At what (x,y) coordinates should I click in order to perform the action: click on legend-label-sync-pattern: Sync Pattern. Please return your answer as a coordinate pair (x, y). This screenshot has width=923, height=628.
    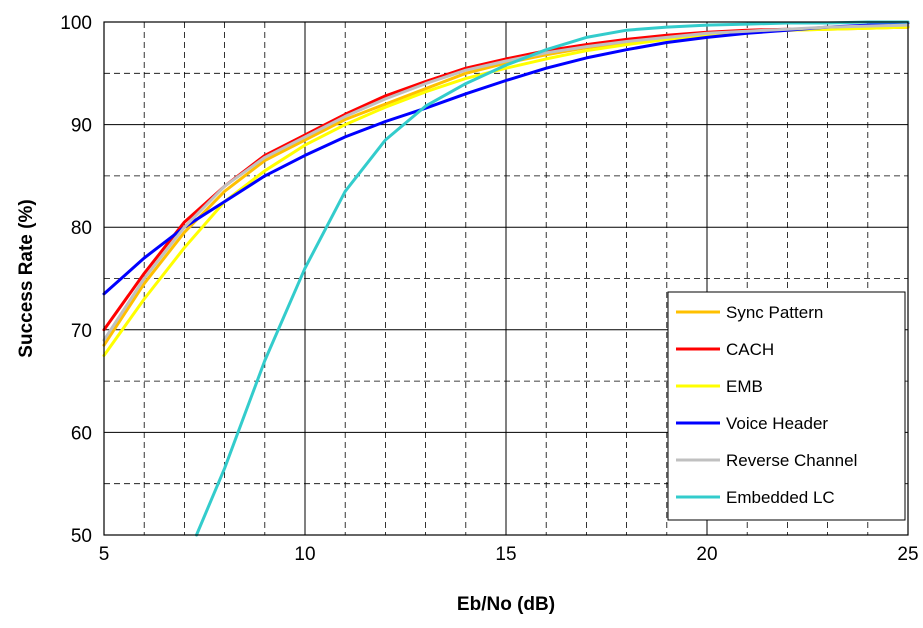
    Looking at the image, I should click on (774, 312).